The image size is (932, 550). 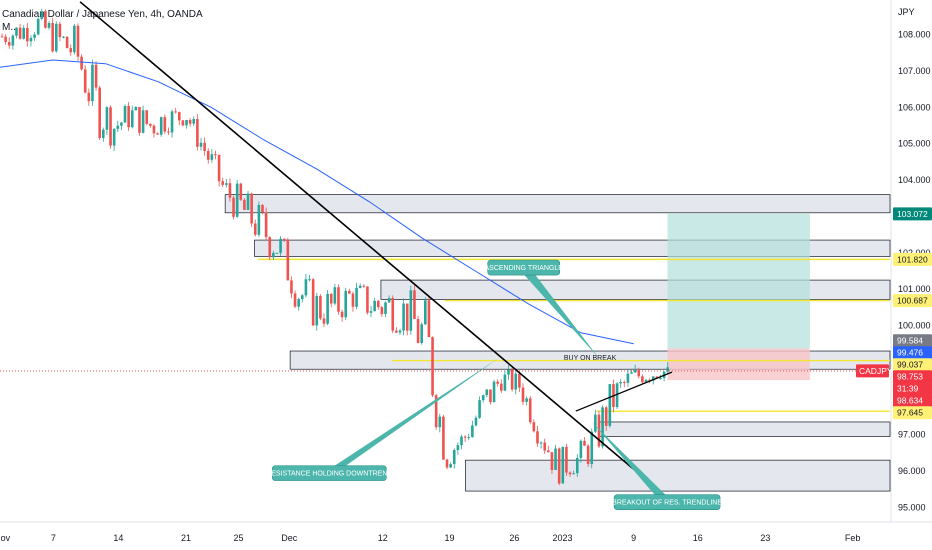 I want to click on x-tick-label: Dec, so click(x=289, y=538).